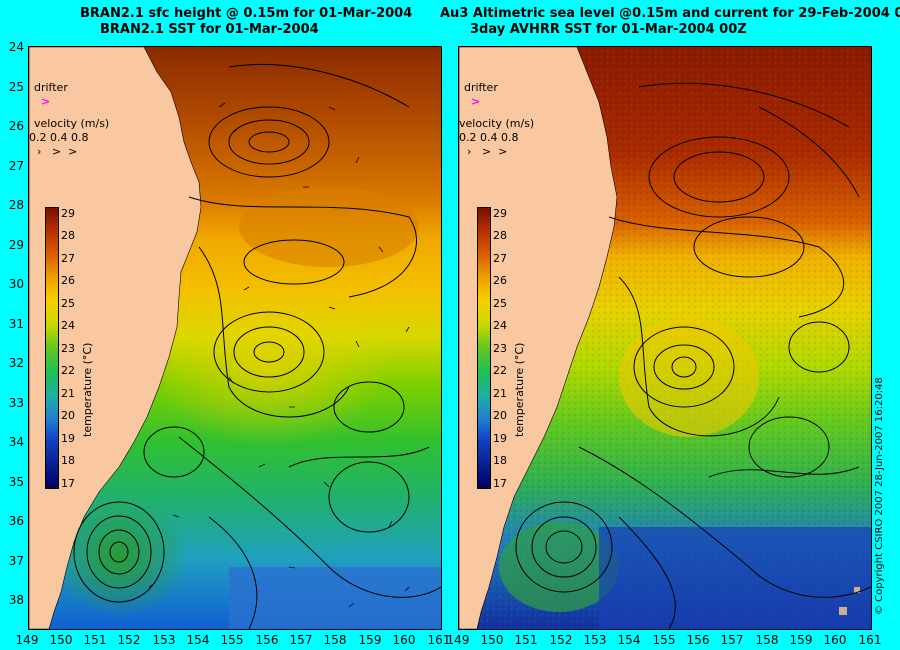 The image size is (900, 650). What do you see at coordinates (59, 137) in the screenshot?
I see `velocity-values-left: 0.2 0.4 0.8` at bounding box center [59, 137].